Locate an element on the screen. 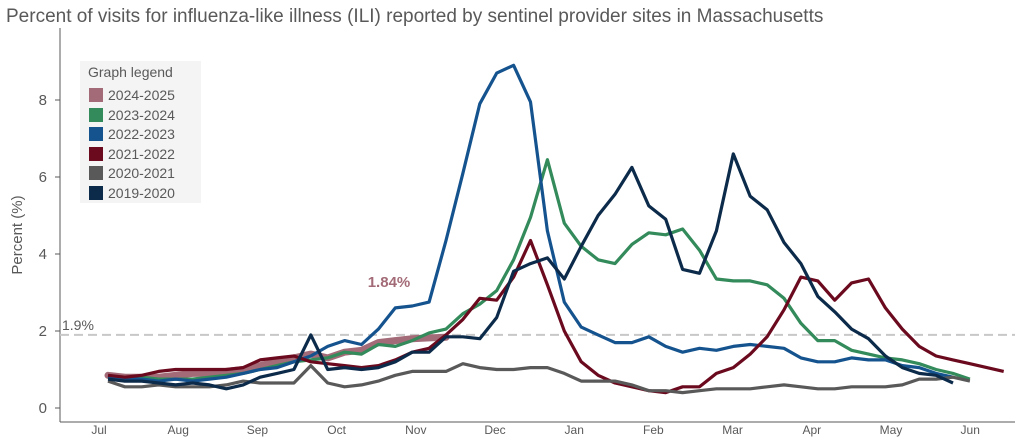 The width and height of the screenshot is (1021, 447). x-tick-label: Jan is located at coordinates (574, 430).